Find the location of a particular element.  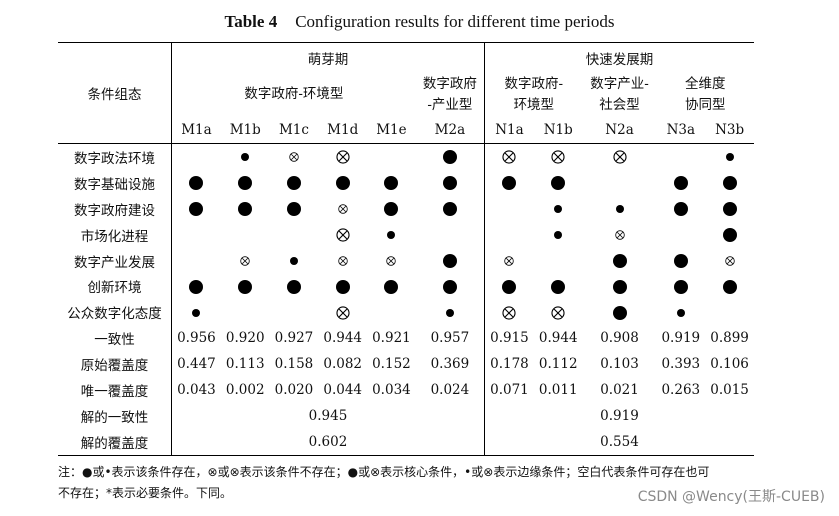

row-label: 创新环境 is located at coordinates (115, 286).